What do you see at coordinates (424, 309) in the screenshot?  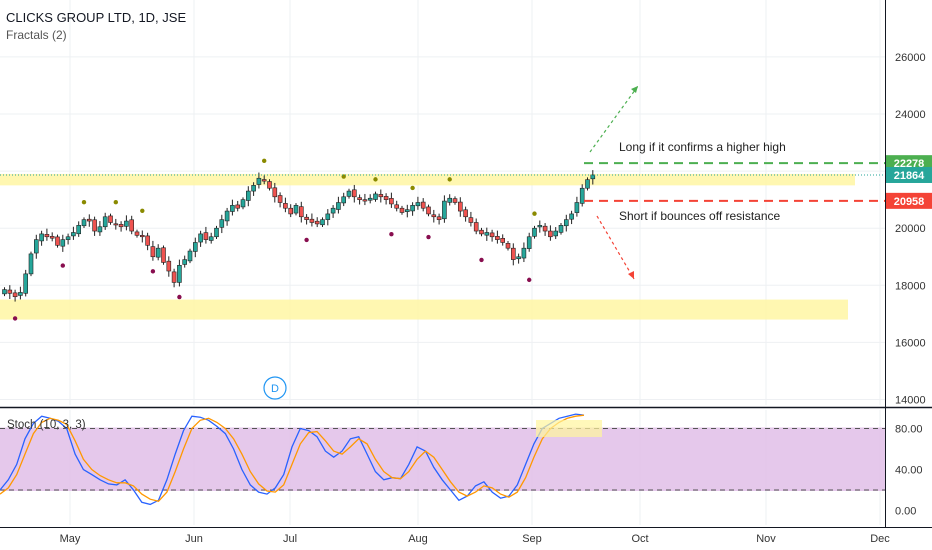 I see `support-zone` at bounding box center [424, 309].